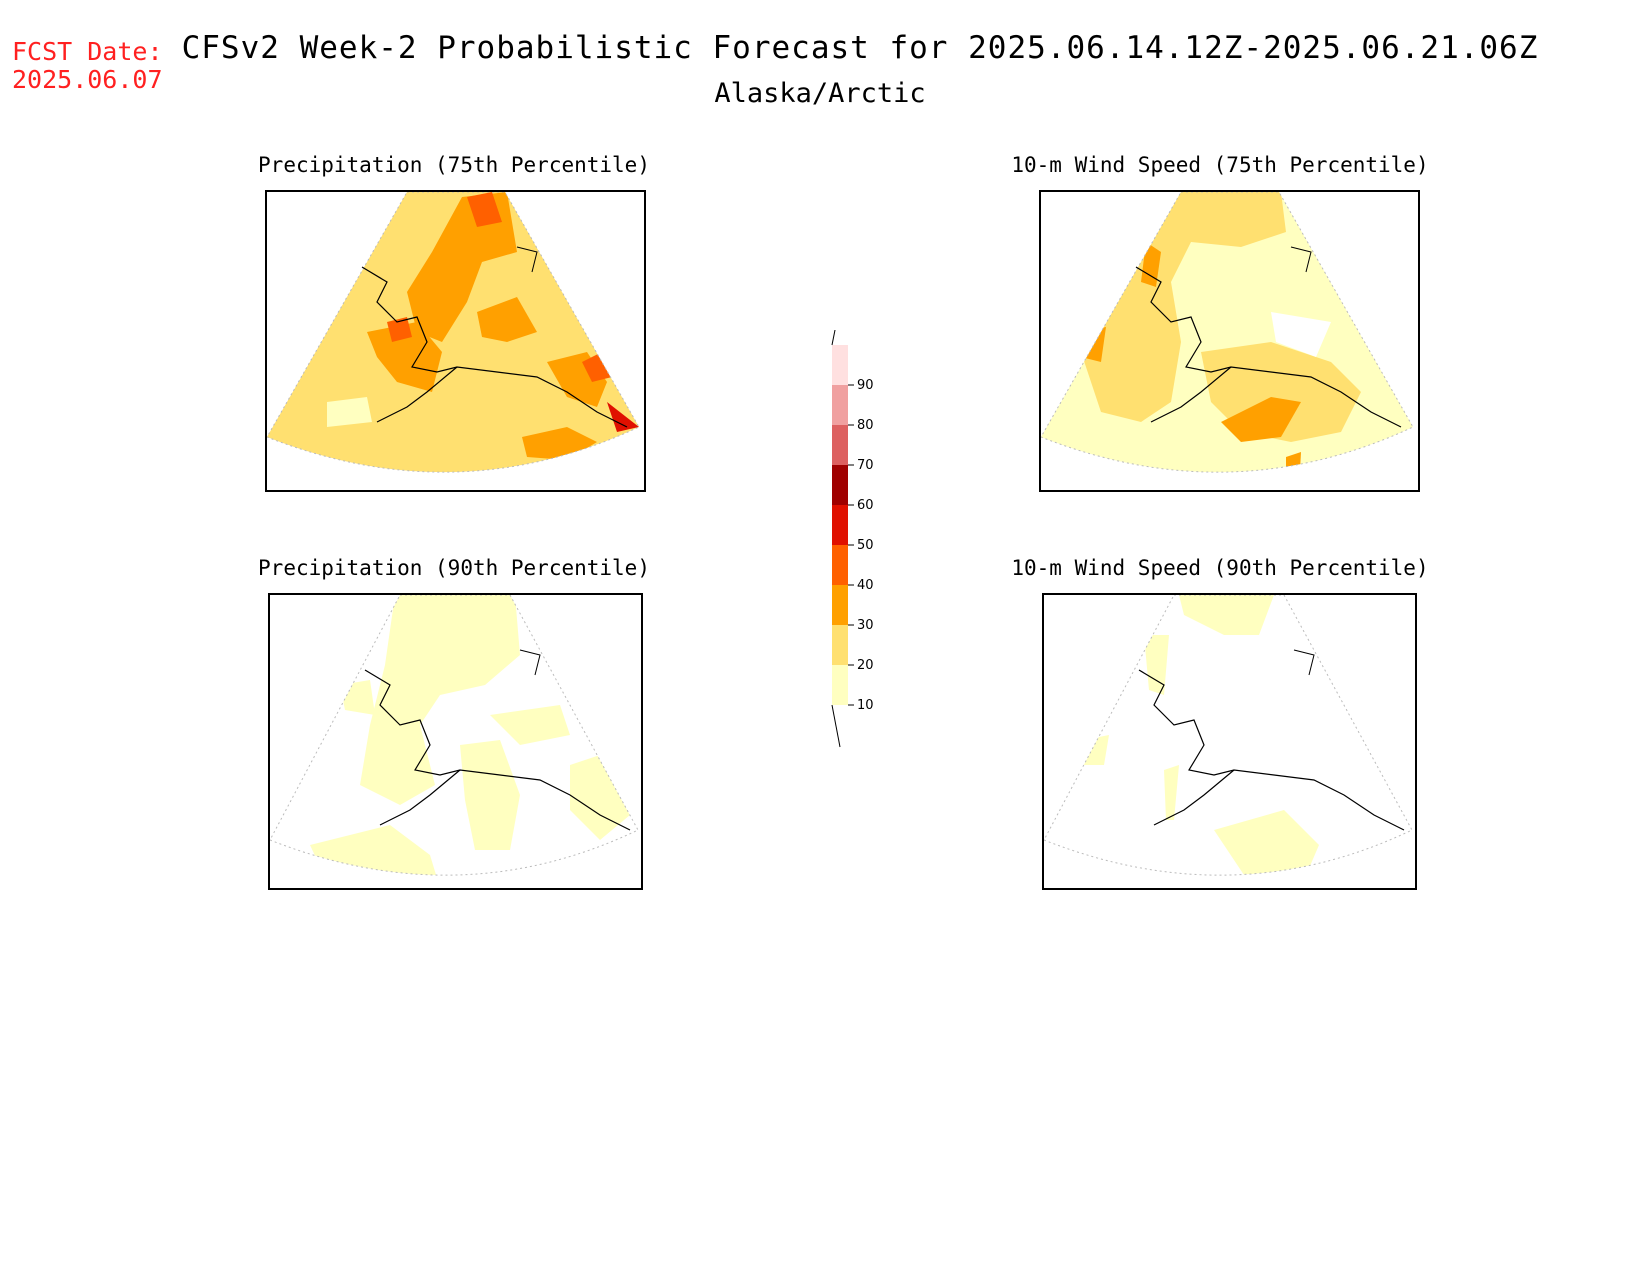 The width and height of the screenshot is (1650, 1275). What do you see at coordinates (865, 385) in the screenshot?
I see `colorbar-label-90: 90` at bounding box center [865, 385].